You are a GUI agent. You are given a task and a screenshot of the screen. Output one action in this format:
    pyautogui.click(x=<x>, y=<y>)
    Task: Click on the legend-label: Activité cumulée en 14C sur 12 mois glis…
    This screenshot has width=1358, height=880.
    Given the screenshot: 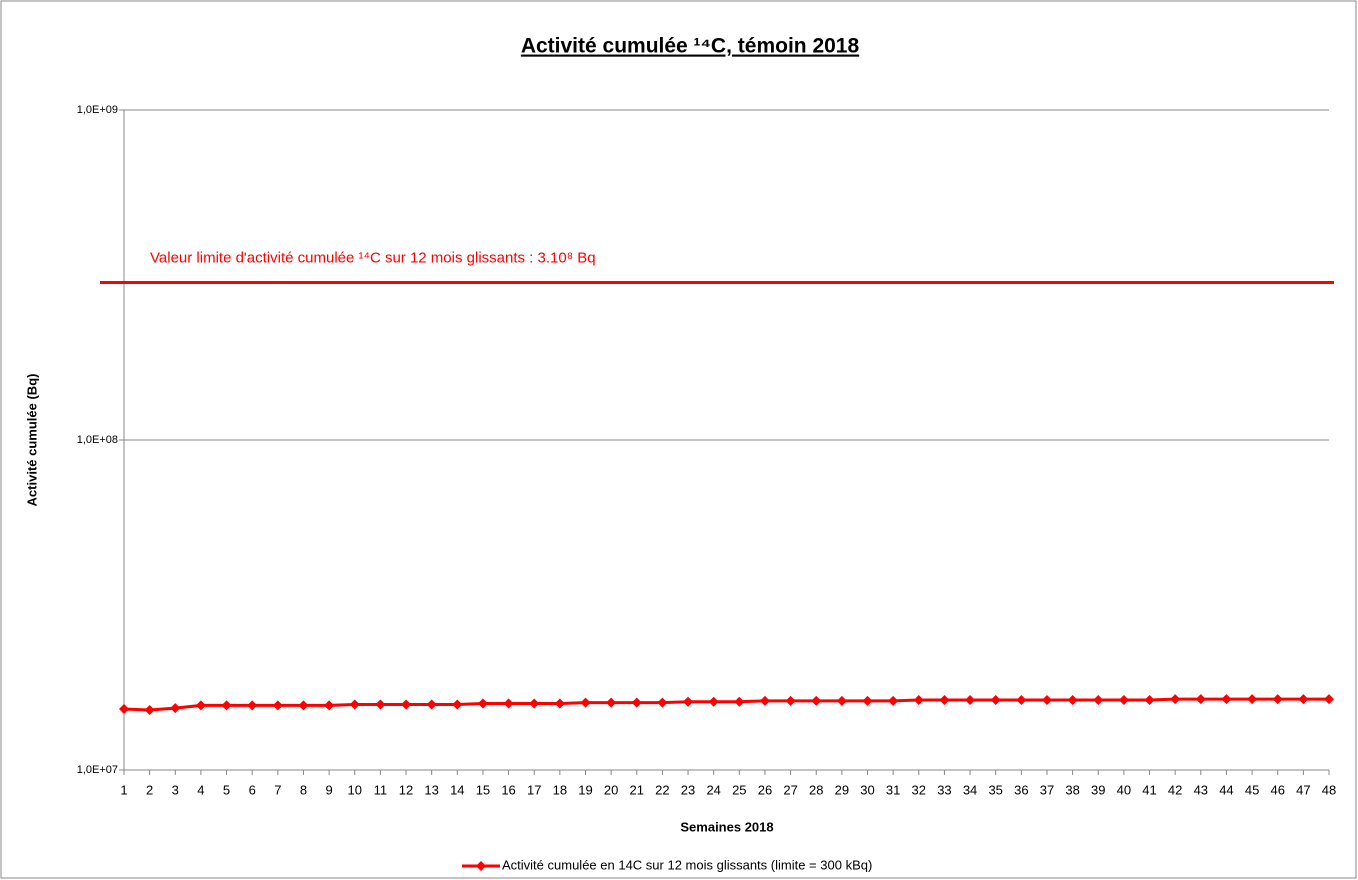 What is the action you would take?
    pyautogui.click(x=687, y=864)
    